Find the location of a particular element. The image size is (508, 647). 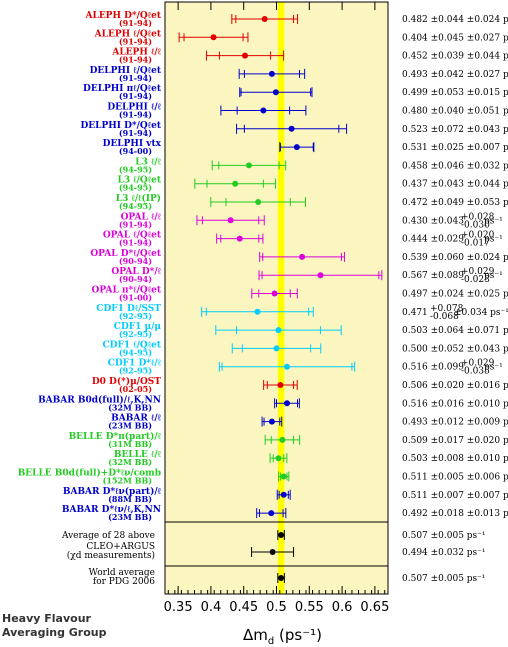

measurement-value: 0.482 ±0.044 ±0.024 ps⁻¹ is located at coordinates (455, 20).